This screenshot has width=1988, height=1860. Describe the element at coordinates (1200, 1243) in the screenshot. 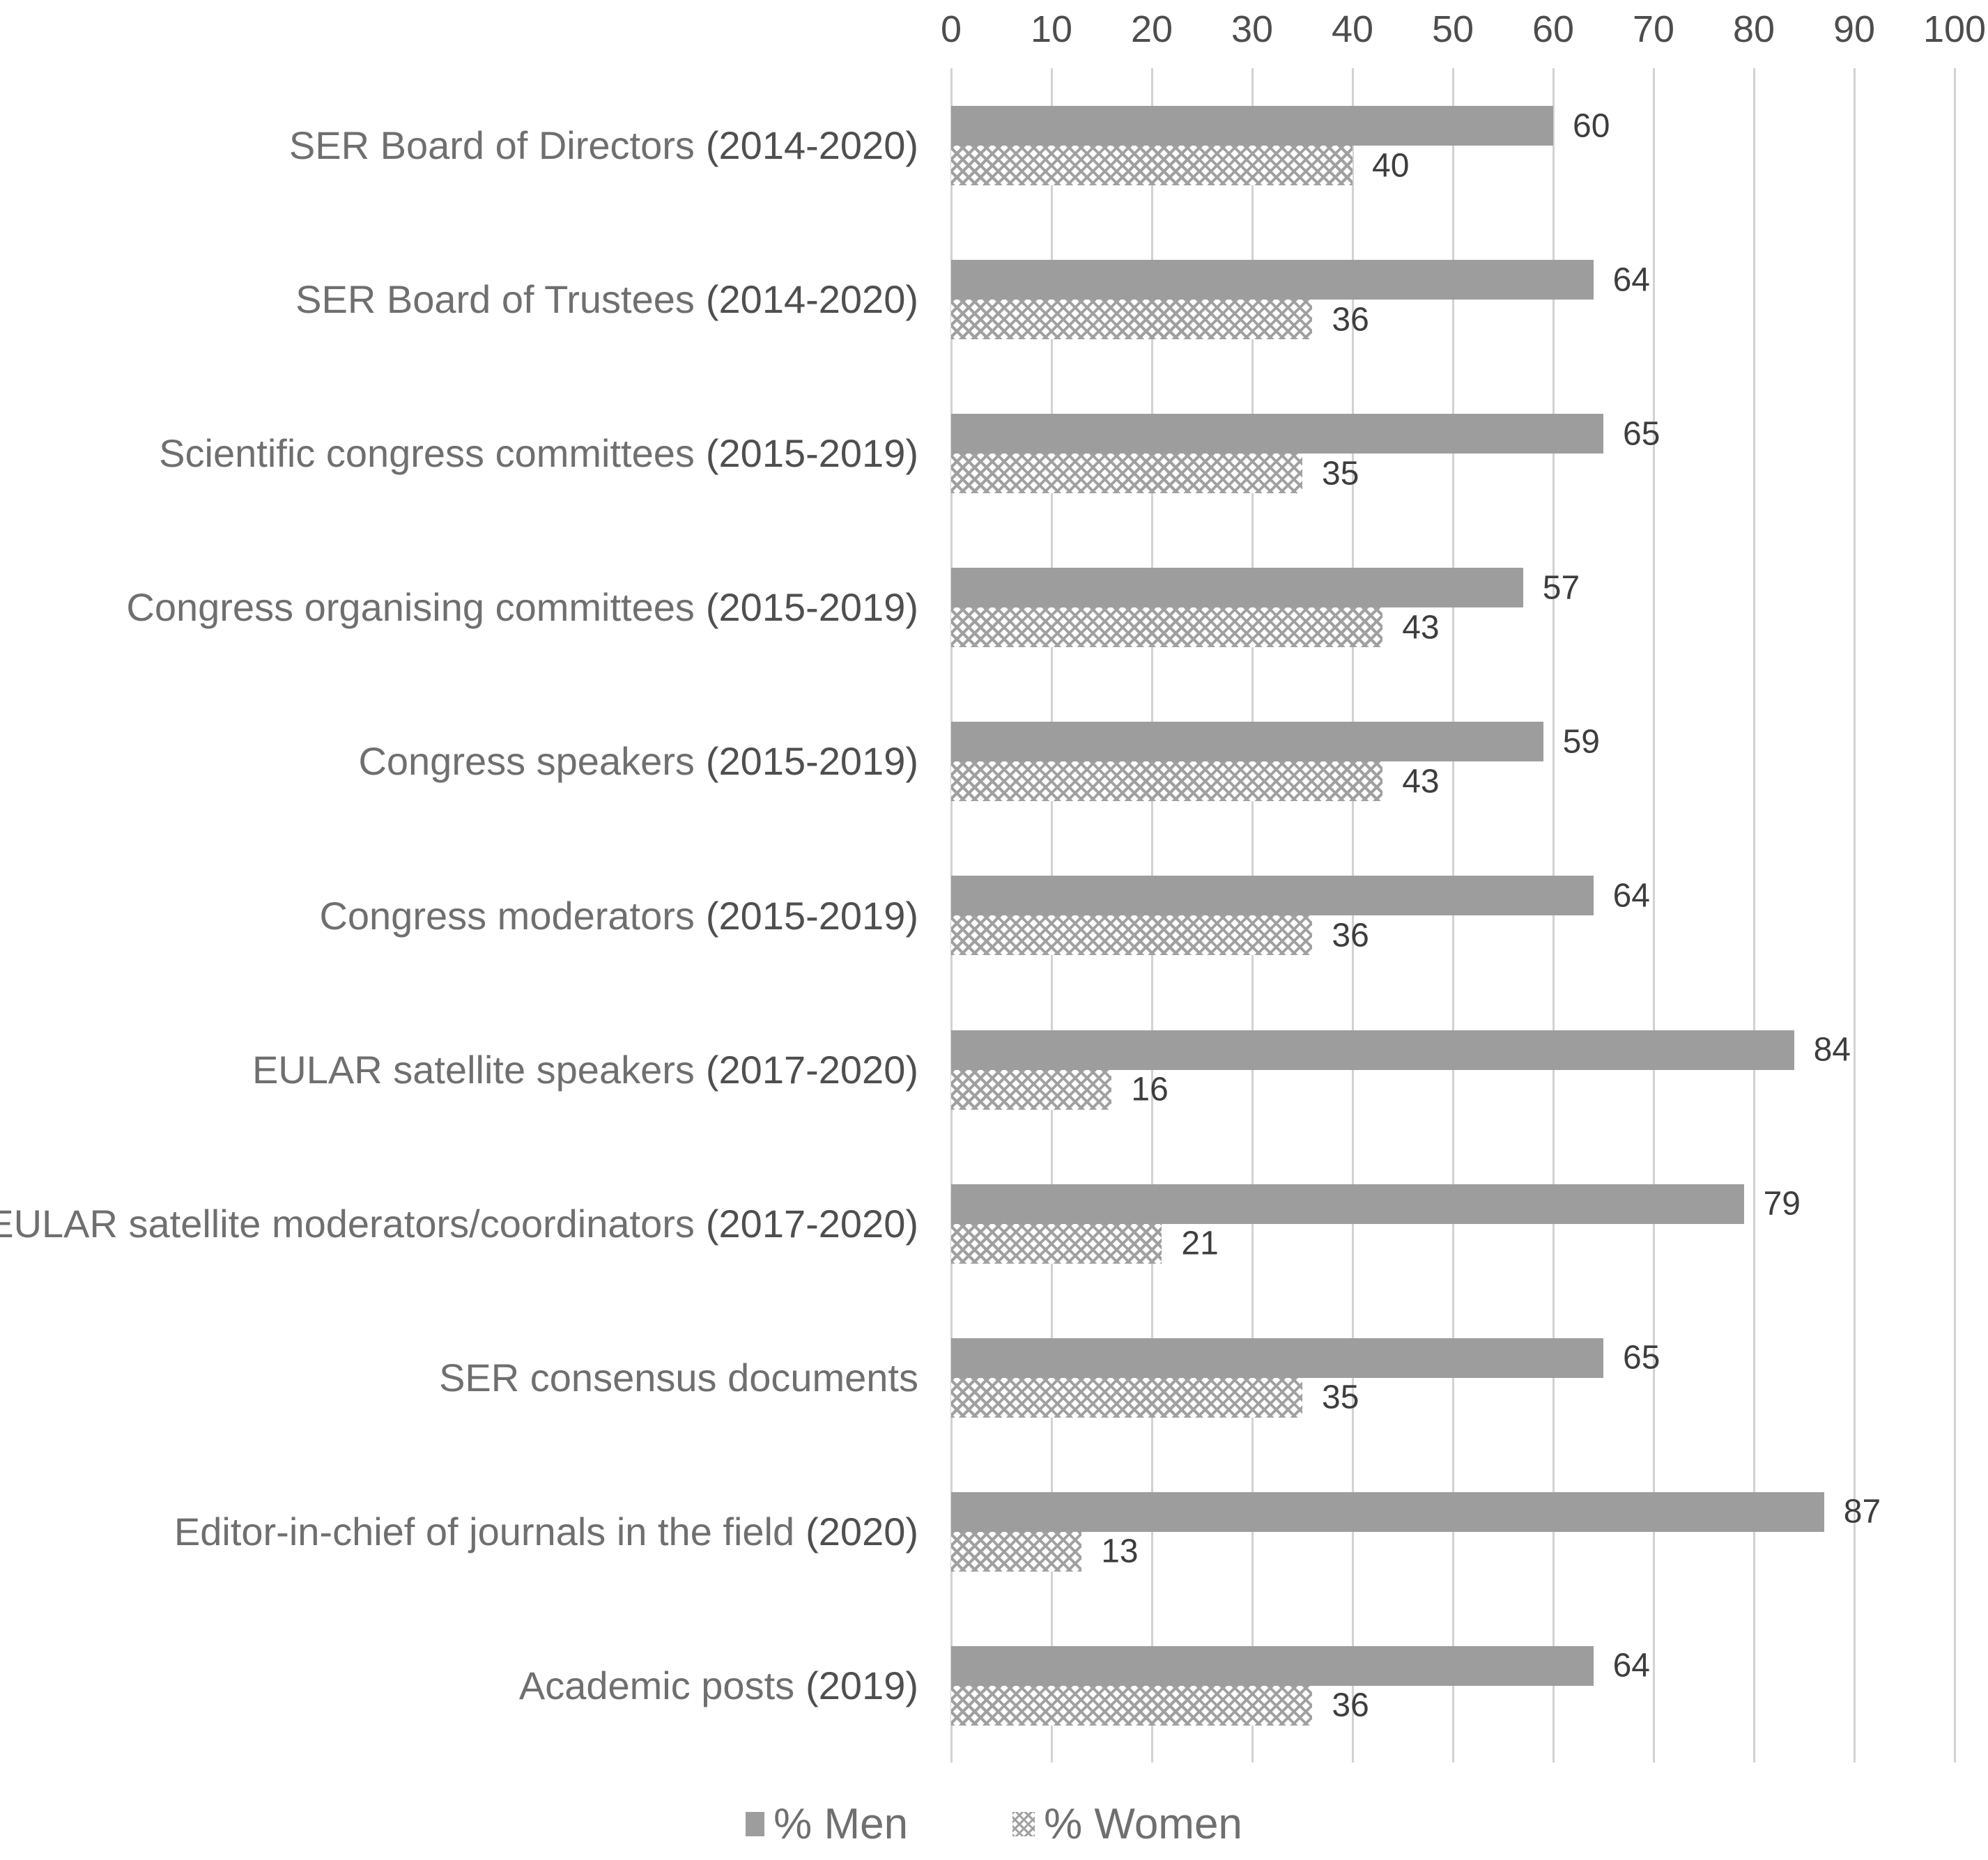

I see `women-value-label: 21` at that location.